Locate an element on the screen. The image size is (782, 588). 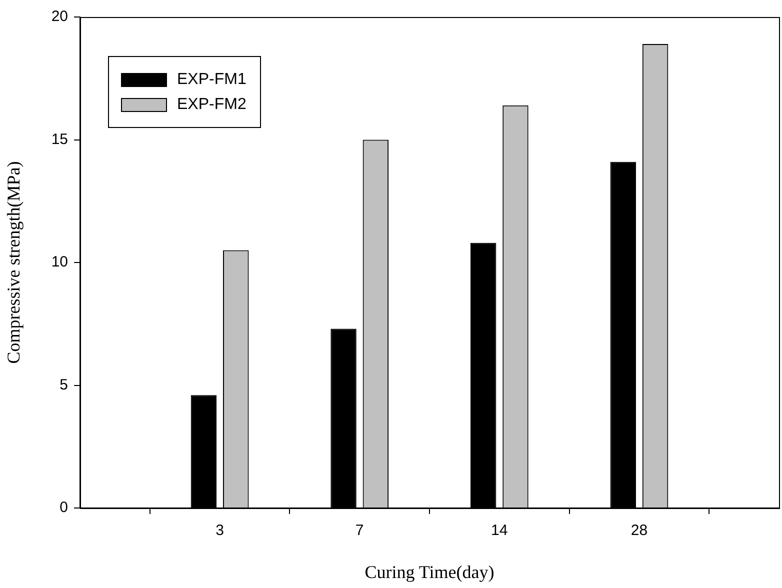
legend-label: EXP-FM2 is located at coordinates (211, 105).